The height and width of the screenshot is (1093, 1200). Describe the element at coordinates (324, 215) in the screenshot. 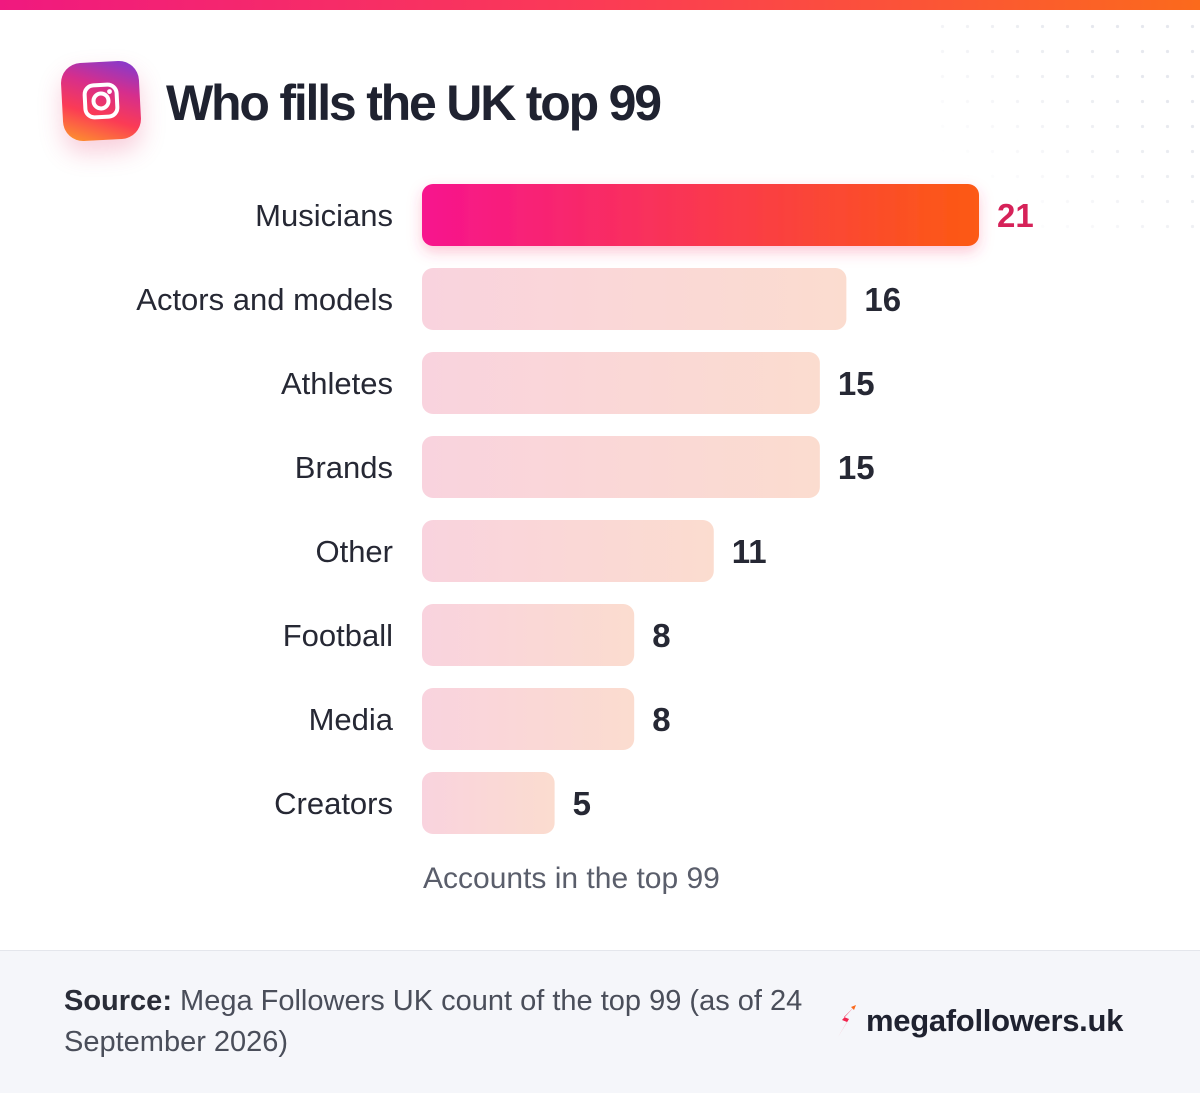

I see `category-label: Musicians` at that location.